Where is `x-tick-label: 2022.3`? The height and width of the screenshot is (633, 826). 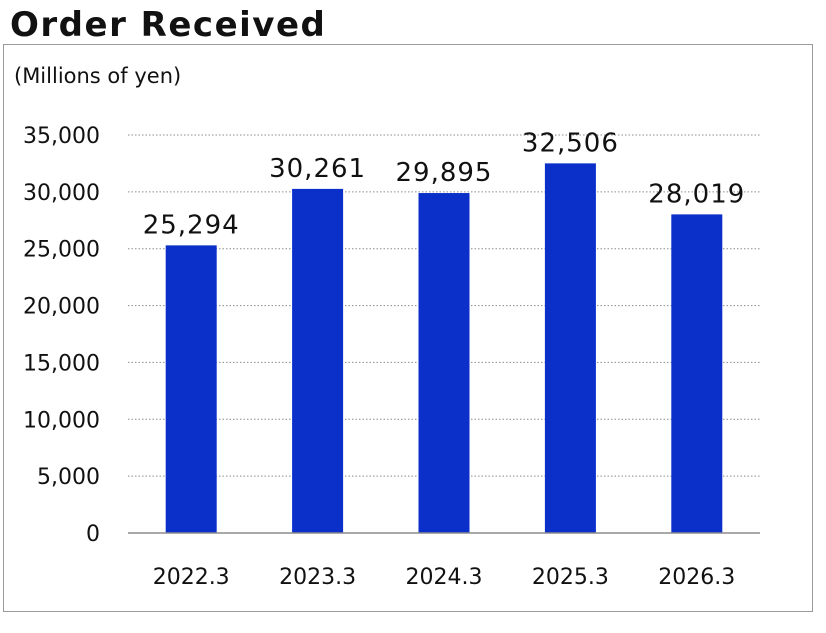 x-tick-label: 2022.3 is located at coordinates (191, 577).